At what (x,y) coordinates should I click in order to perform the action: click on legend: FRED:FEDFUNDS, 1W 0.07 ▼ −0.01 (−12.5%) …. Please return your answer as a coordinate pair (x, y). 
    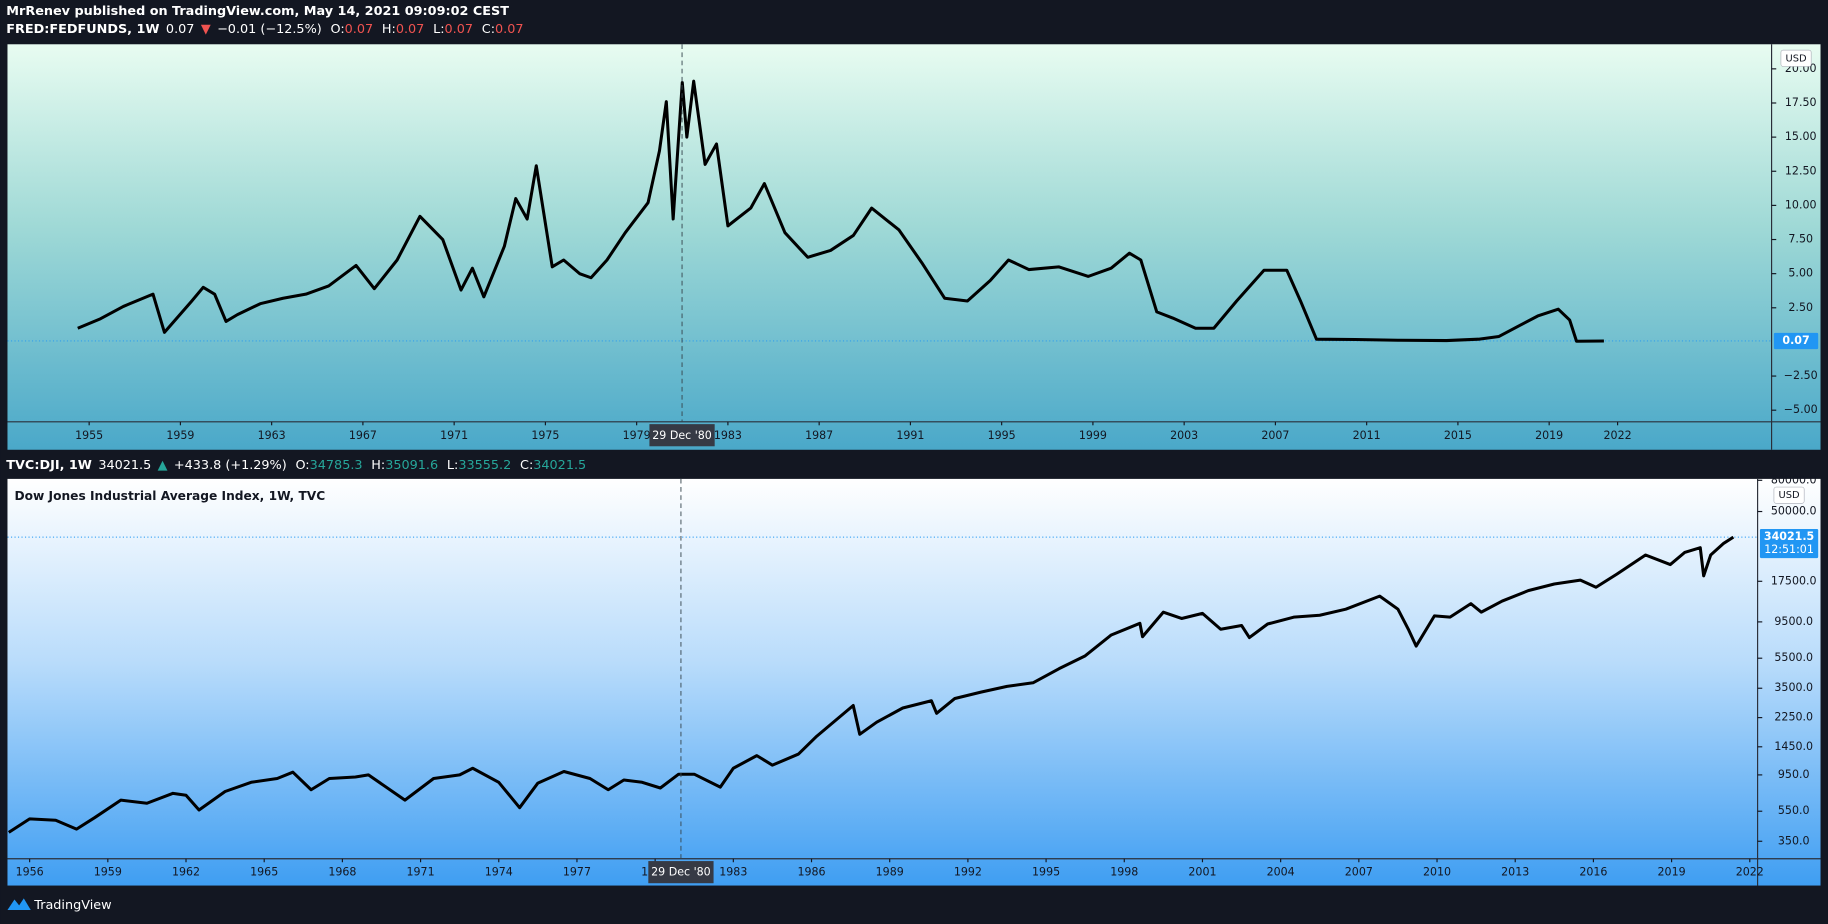
    Looking at the image, I should click on (264, 29).